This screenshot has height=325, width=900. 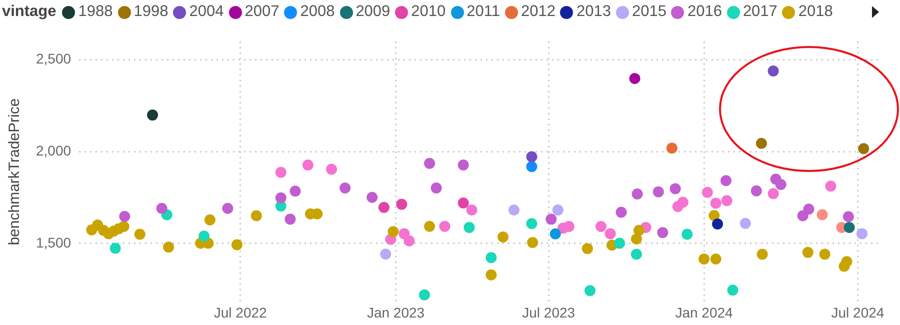 What do you see at coordinates (760, 12) in the screenshot?
I see `legend-label: 2017` at bounding box center [760, 12].